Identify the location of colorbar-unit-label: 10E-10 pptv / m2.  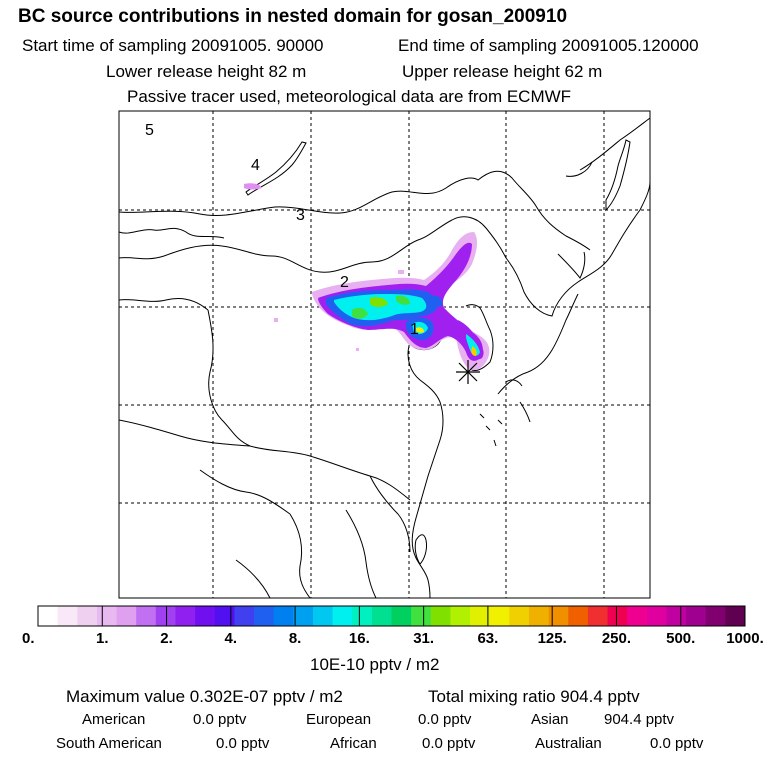
(375, 664).